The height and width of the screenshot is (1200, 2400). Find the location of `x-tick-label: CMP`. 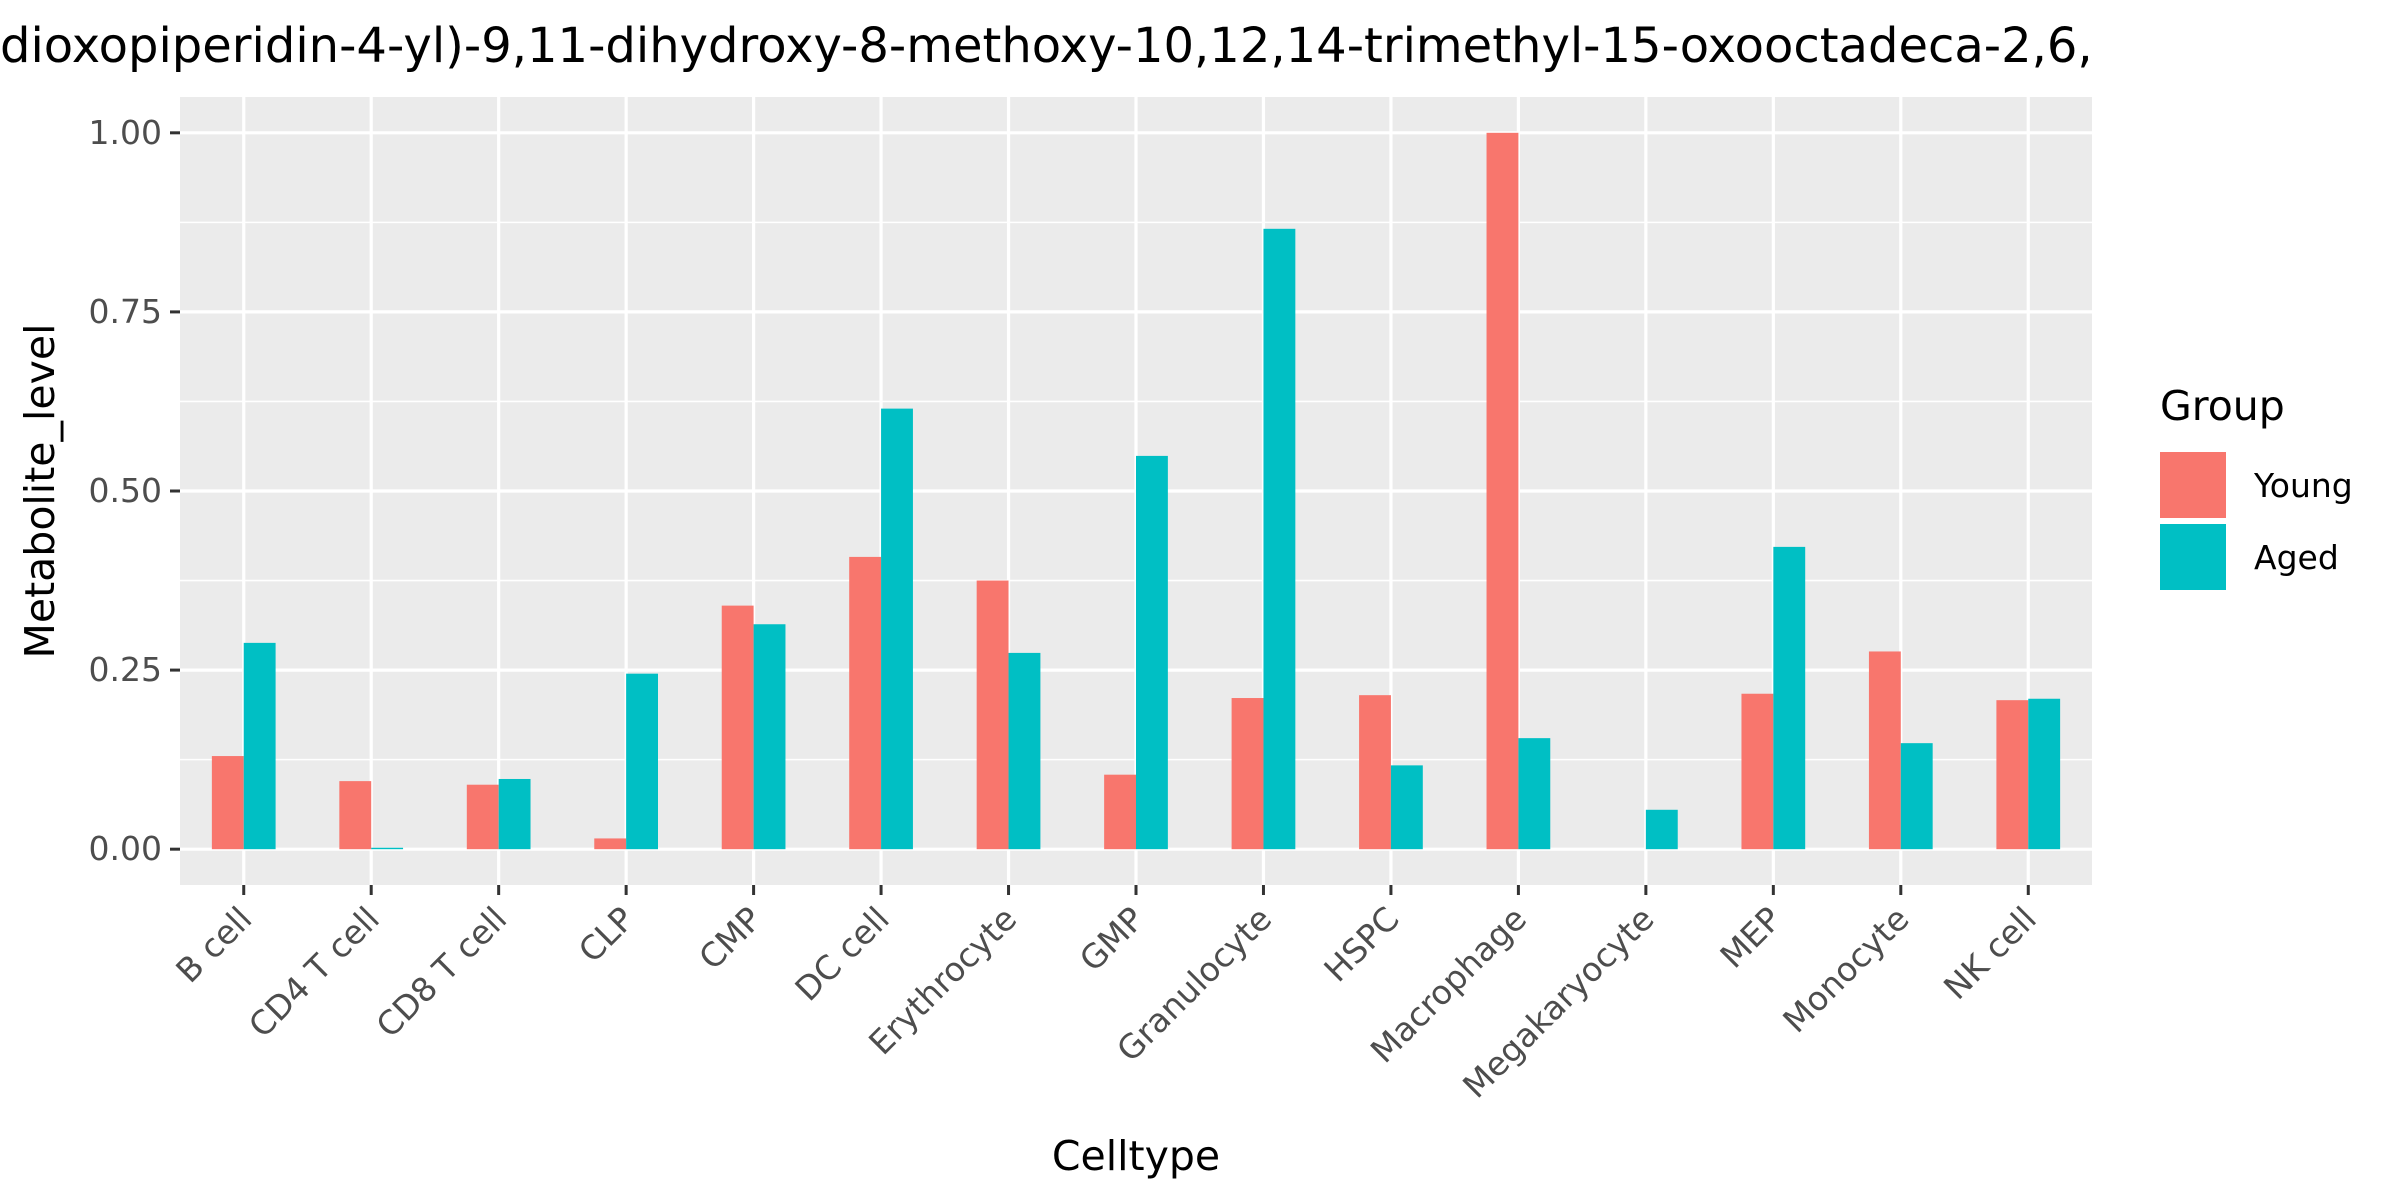

x-tick-label: CMP is located at coordinates (730, 938).